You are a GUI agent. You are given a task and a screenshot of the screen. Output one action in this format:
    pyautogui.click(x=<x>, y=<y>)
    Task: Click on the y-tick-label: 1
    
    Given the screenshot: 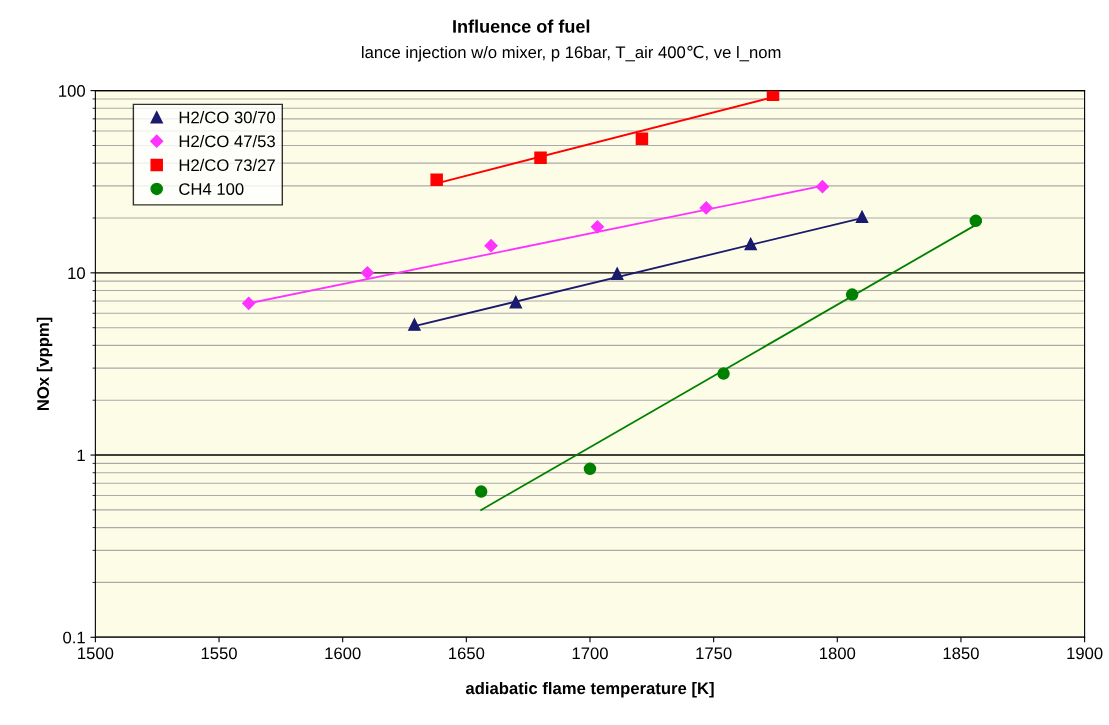 What is the action you would take?
    pyautogui.click(x=81, y=455)
    